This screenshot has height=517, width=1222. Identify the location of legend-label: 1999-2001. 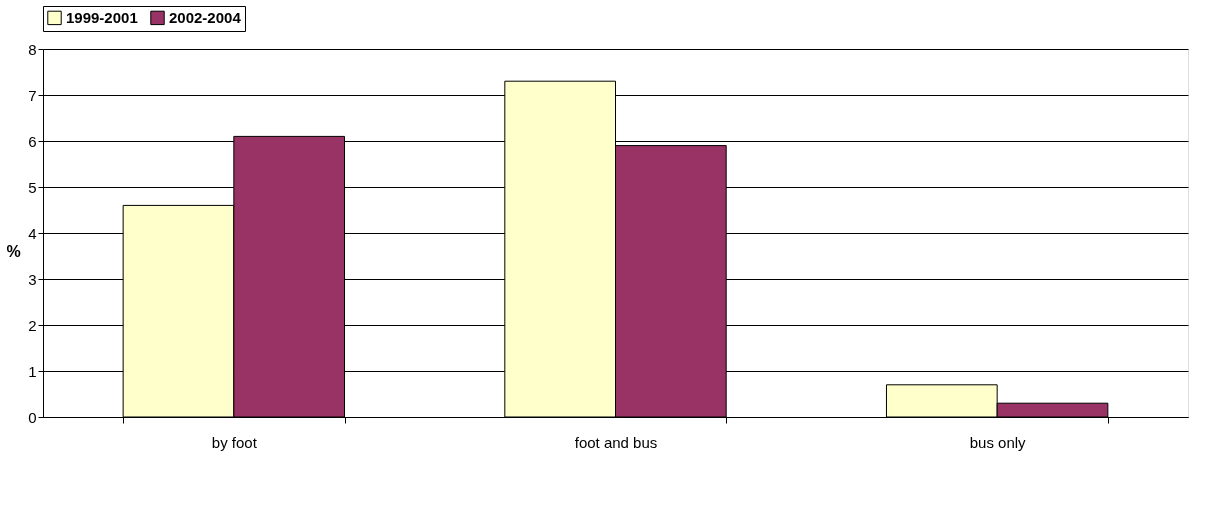
(102, 17).